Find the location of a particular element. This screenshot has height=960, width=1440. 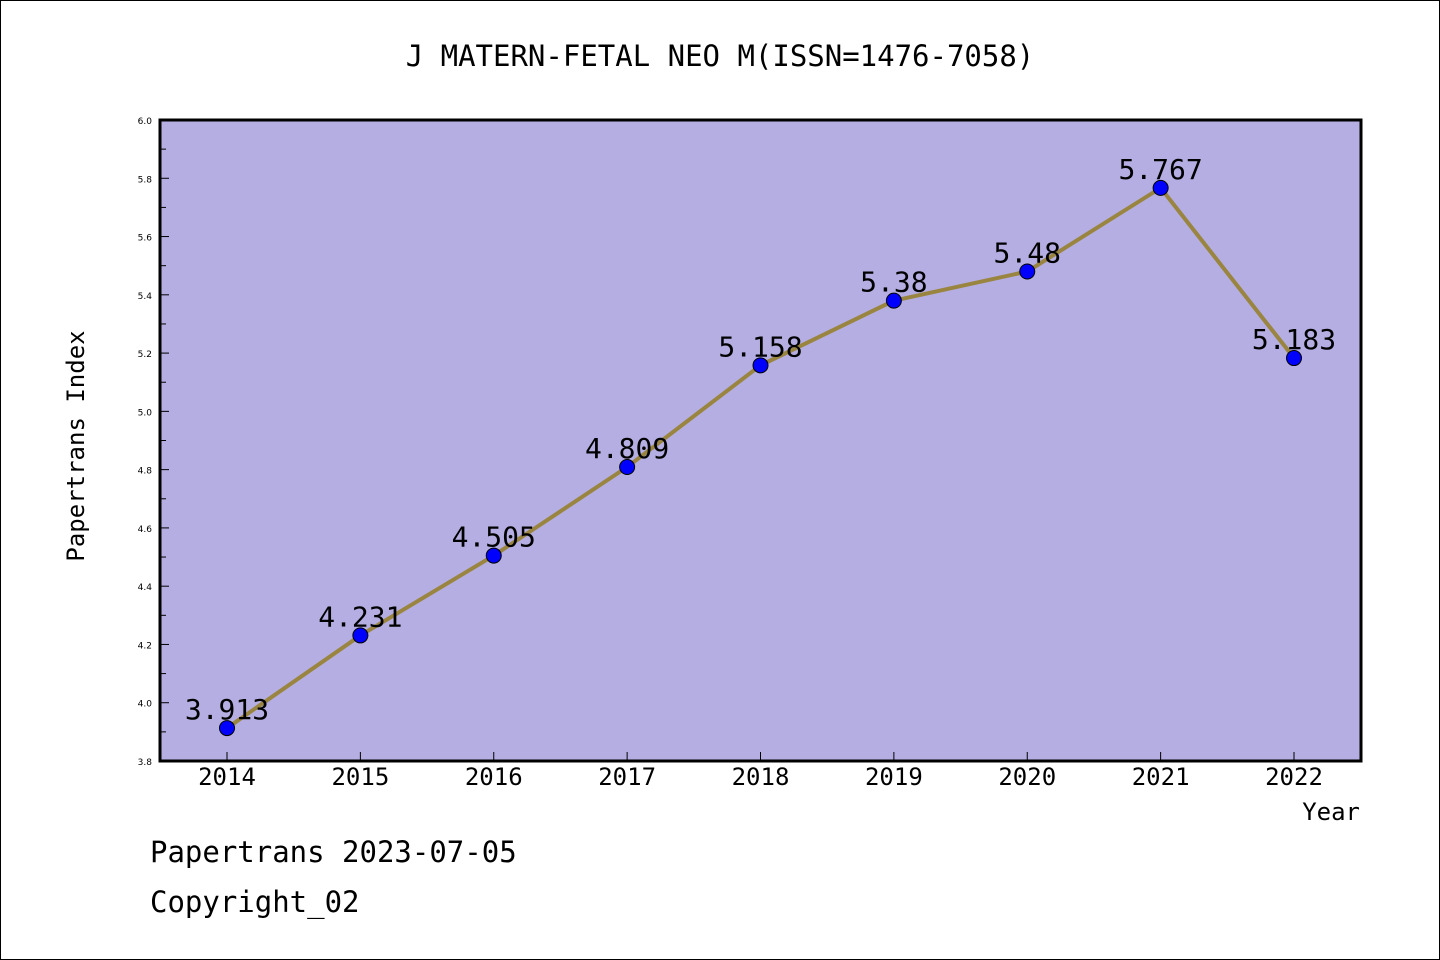

y-tick-label: 5.6 is located at coordinates (145, 239).